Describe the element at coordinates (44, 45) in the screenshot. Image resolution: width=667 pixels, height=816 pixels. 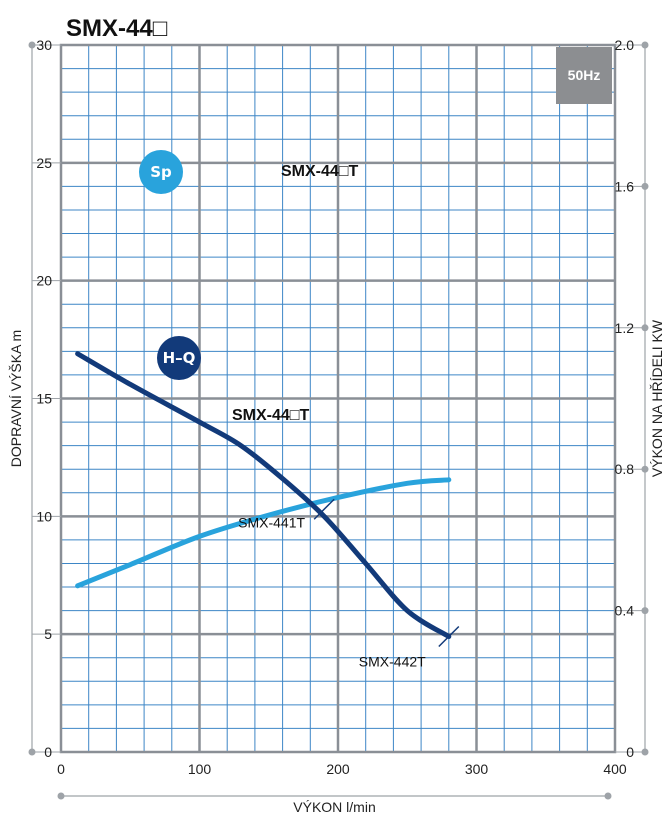
I see `y-tick-label: 30` at that location.